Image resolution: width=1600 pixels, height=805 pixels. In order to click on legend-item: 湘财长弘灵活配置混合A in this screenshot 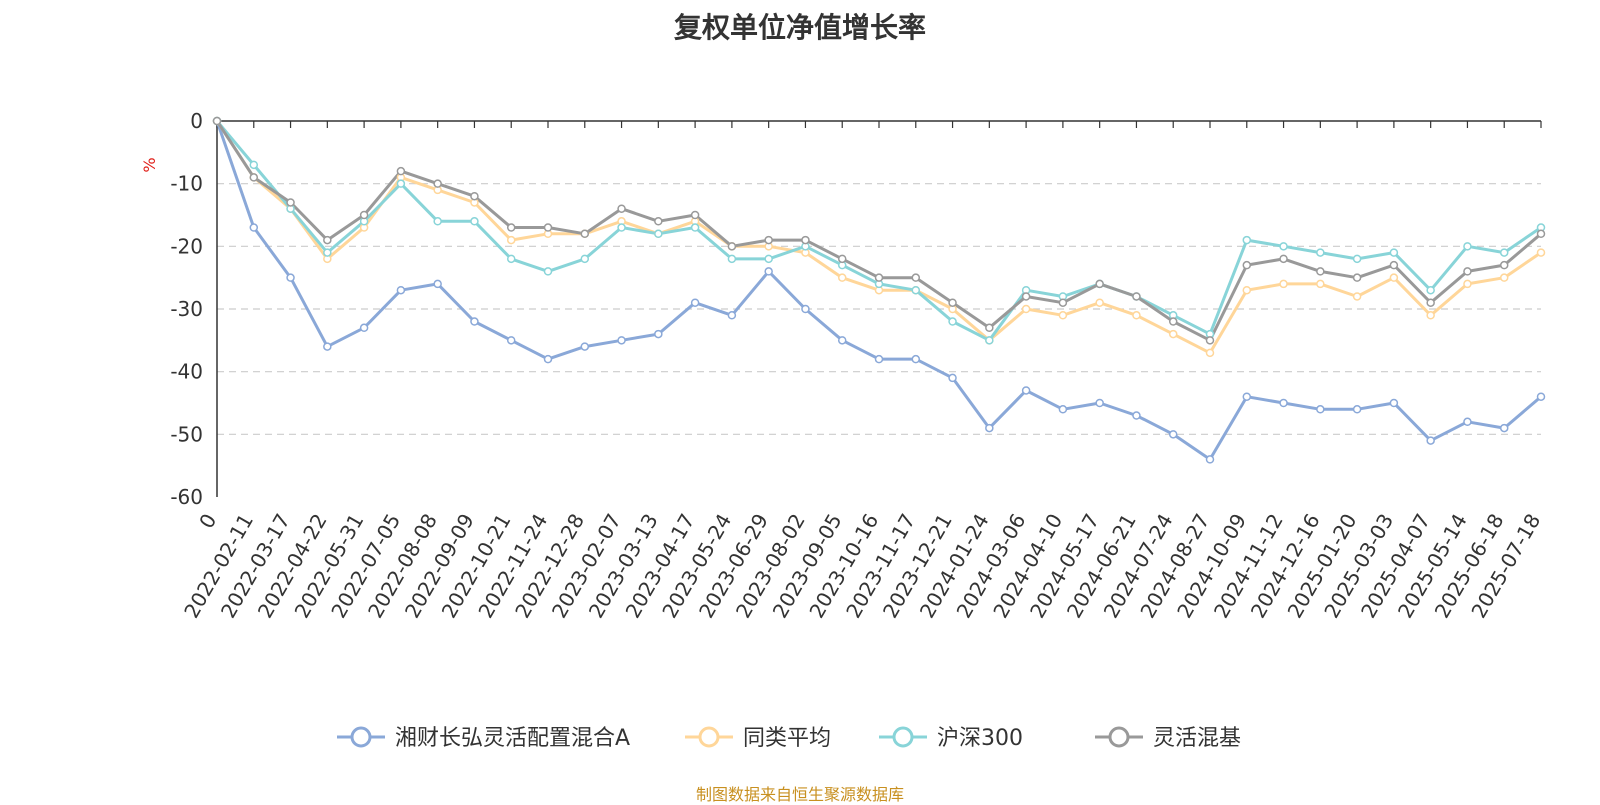, I will do `click(483, 738)`.